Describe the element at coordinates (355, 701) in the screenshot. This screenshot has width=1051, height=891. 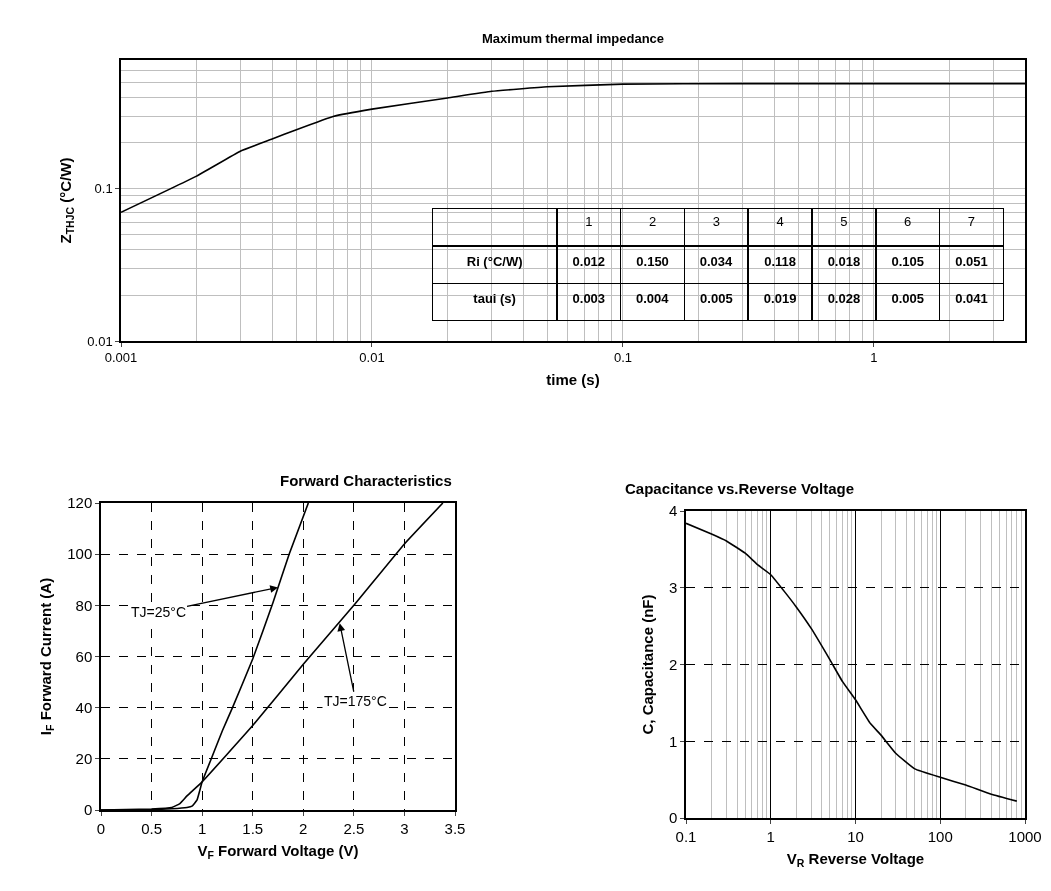
I see `annotation: TJ=175°C` at that location.